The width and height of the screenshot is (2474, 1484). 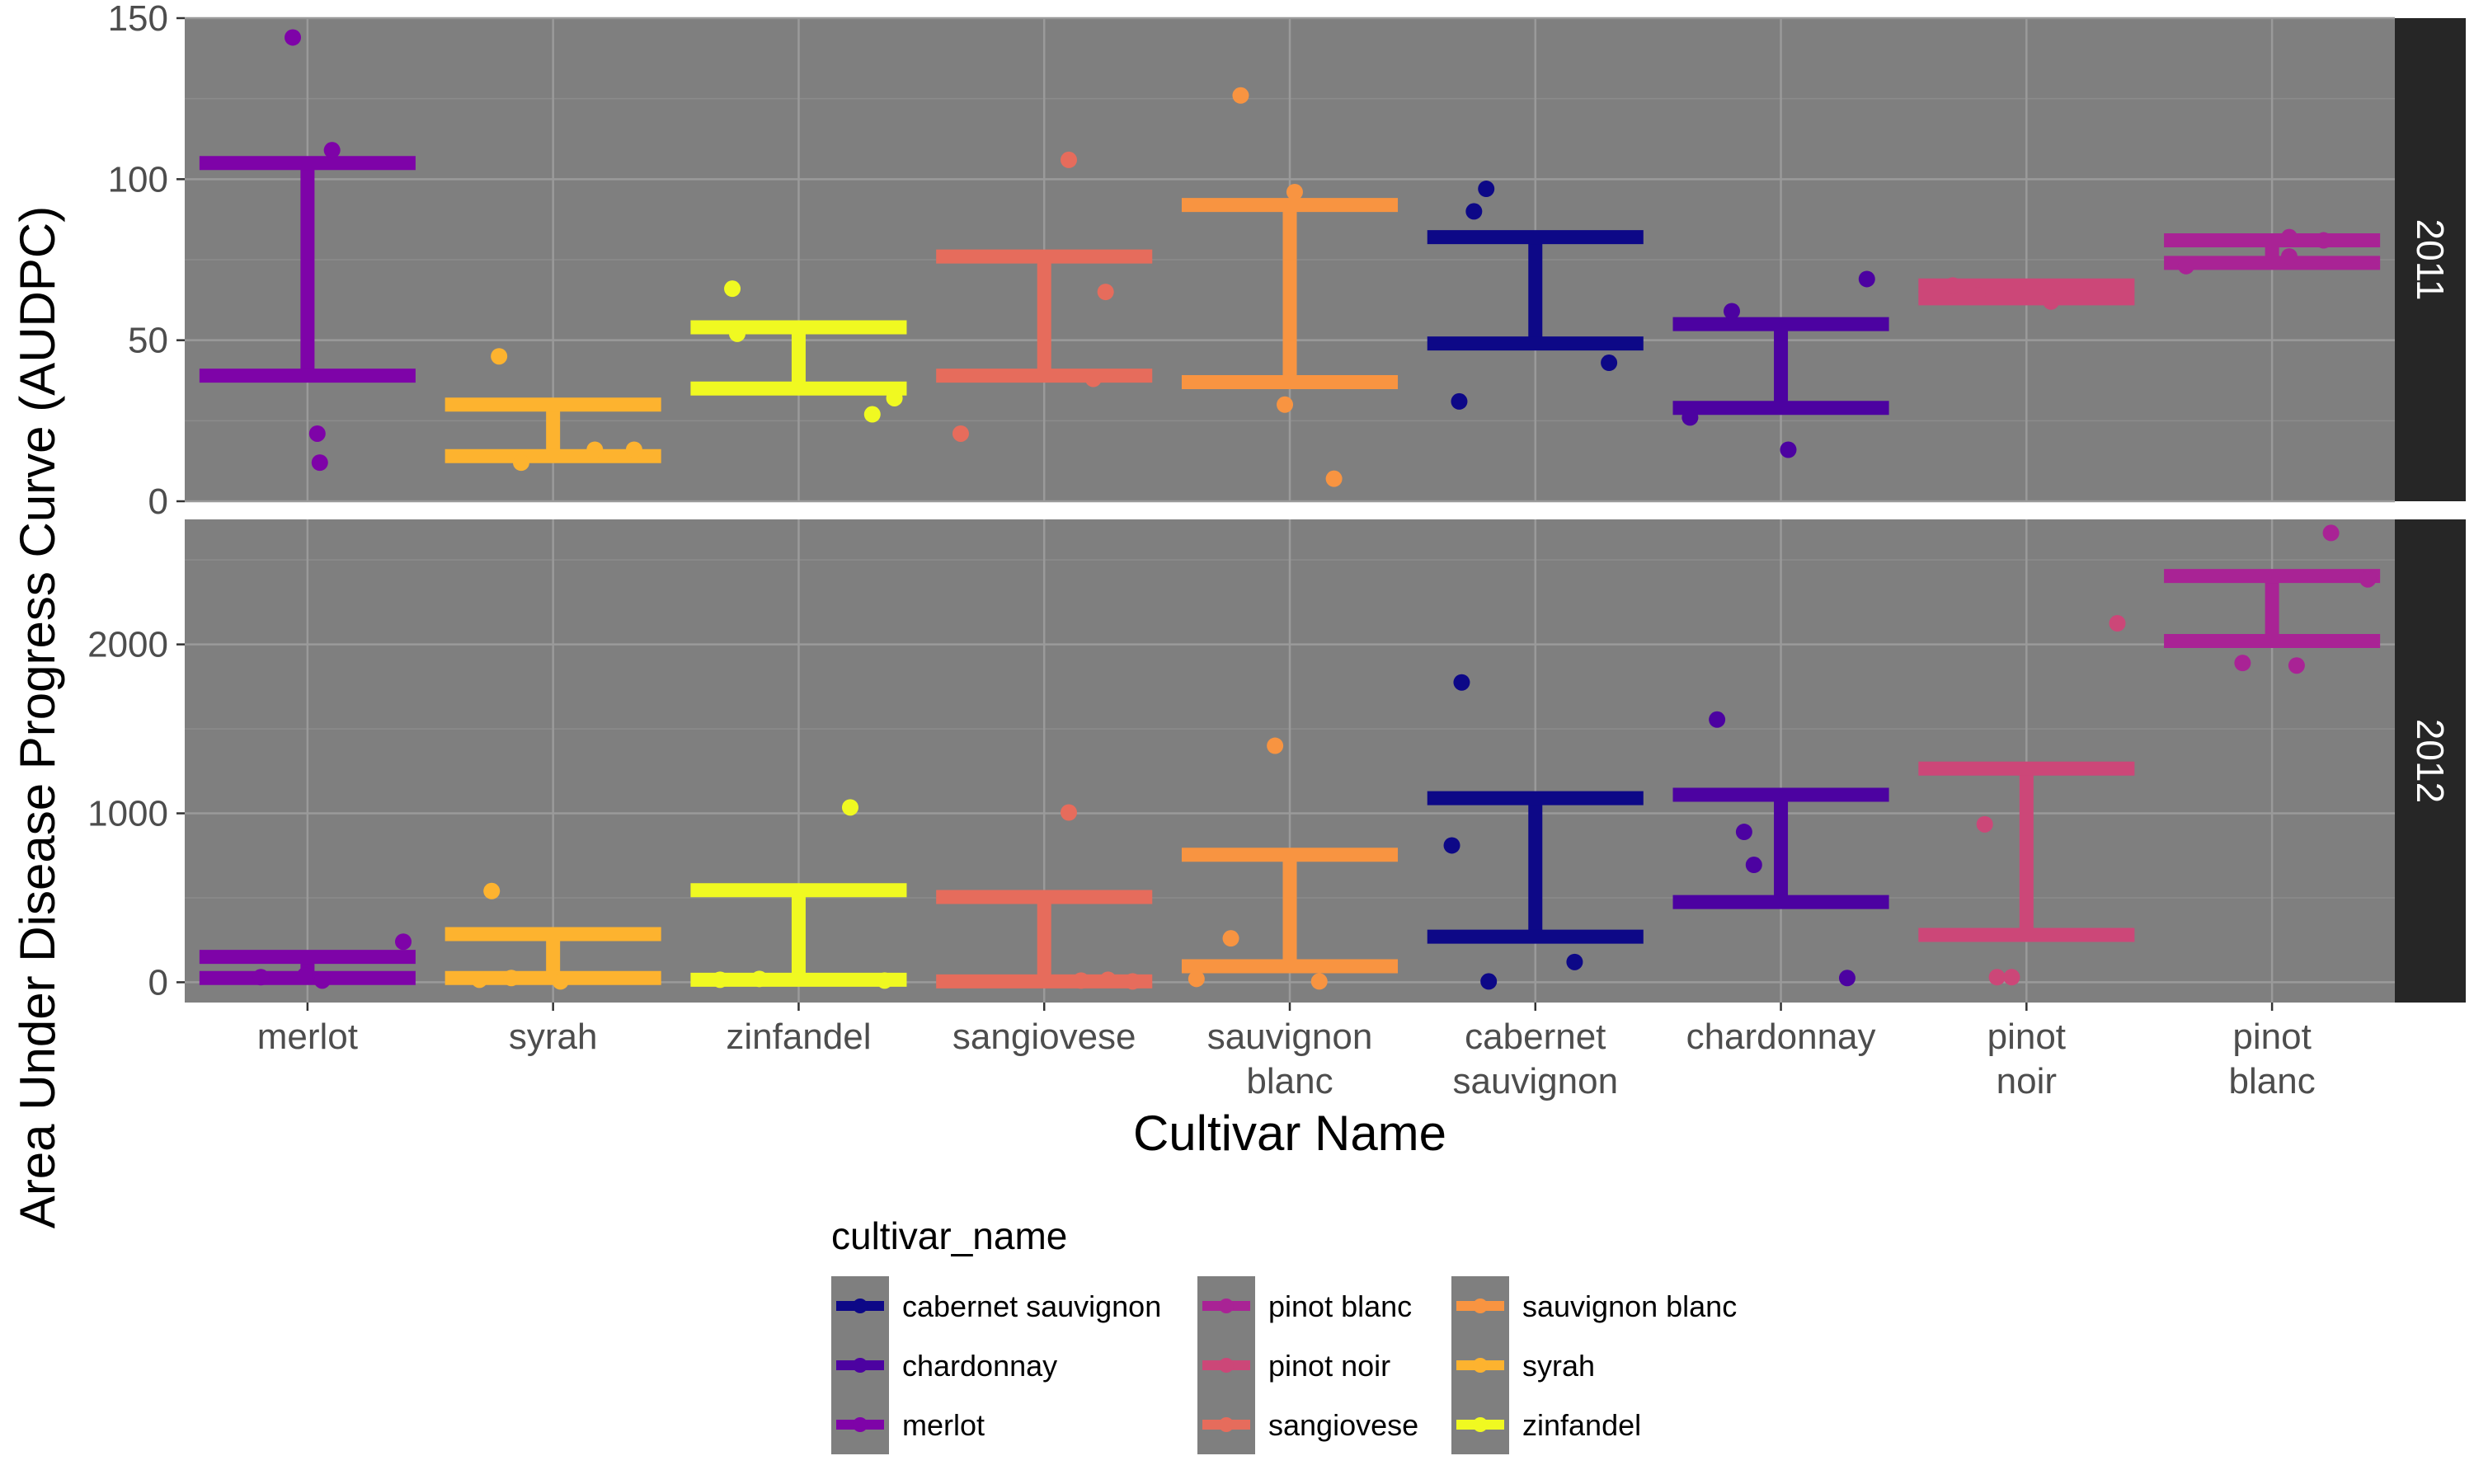 What do you see at coordinates (2272, 1059) in the screenshot?
I see `x-tick-label: pinot blanc` at bounding box center [2272, 1059].